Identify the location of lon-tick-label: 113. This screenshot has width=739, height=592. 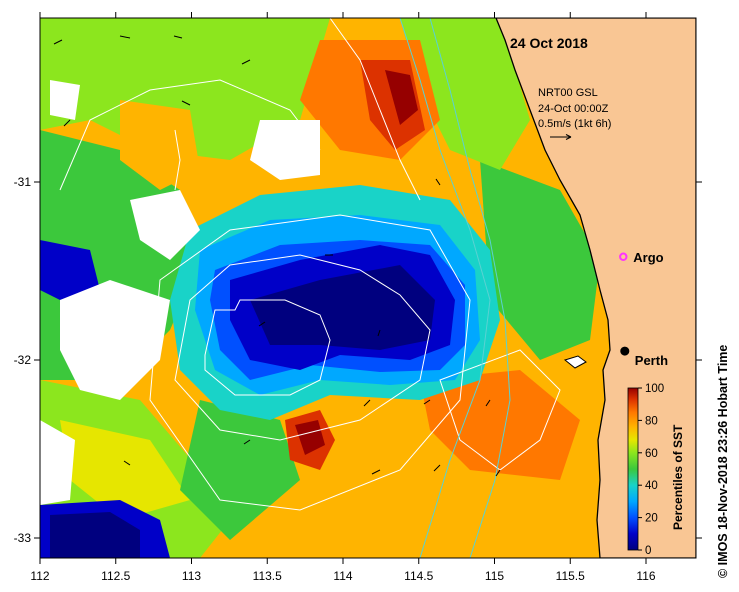
(191, 576).